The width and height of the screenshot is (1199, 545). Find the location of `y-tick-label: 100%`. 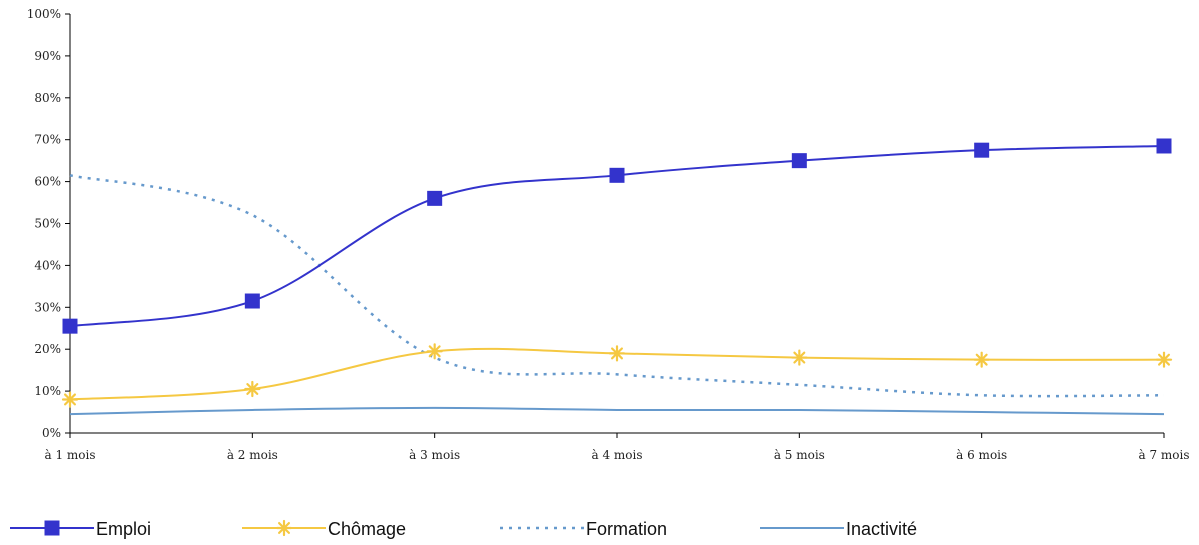

y-tick-label: 100% is located at coordinates (44, 14).